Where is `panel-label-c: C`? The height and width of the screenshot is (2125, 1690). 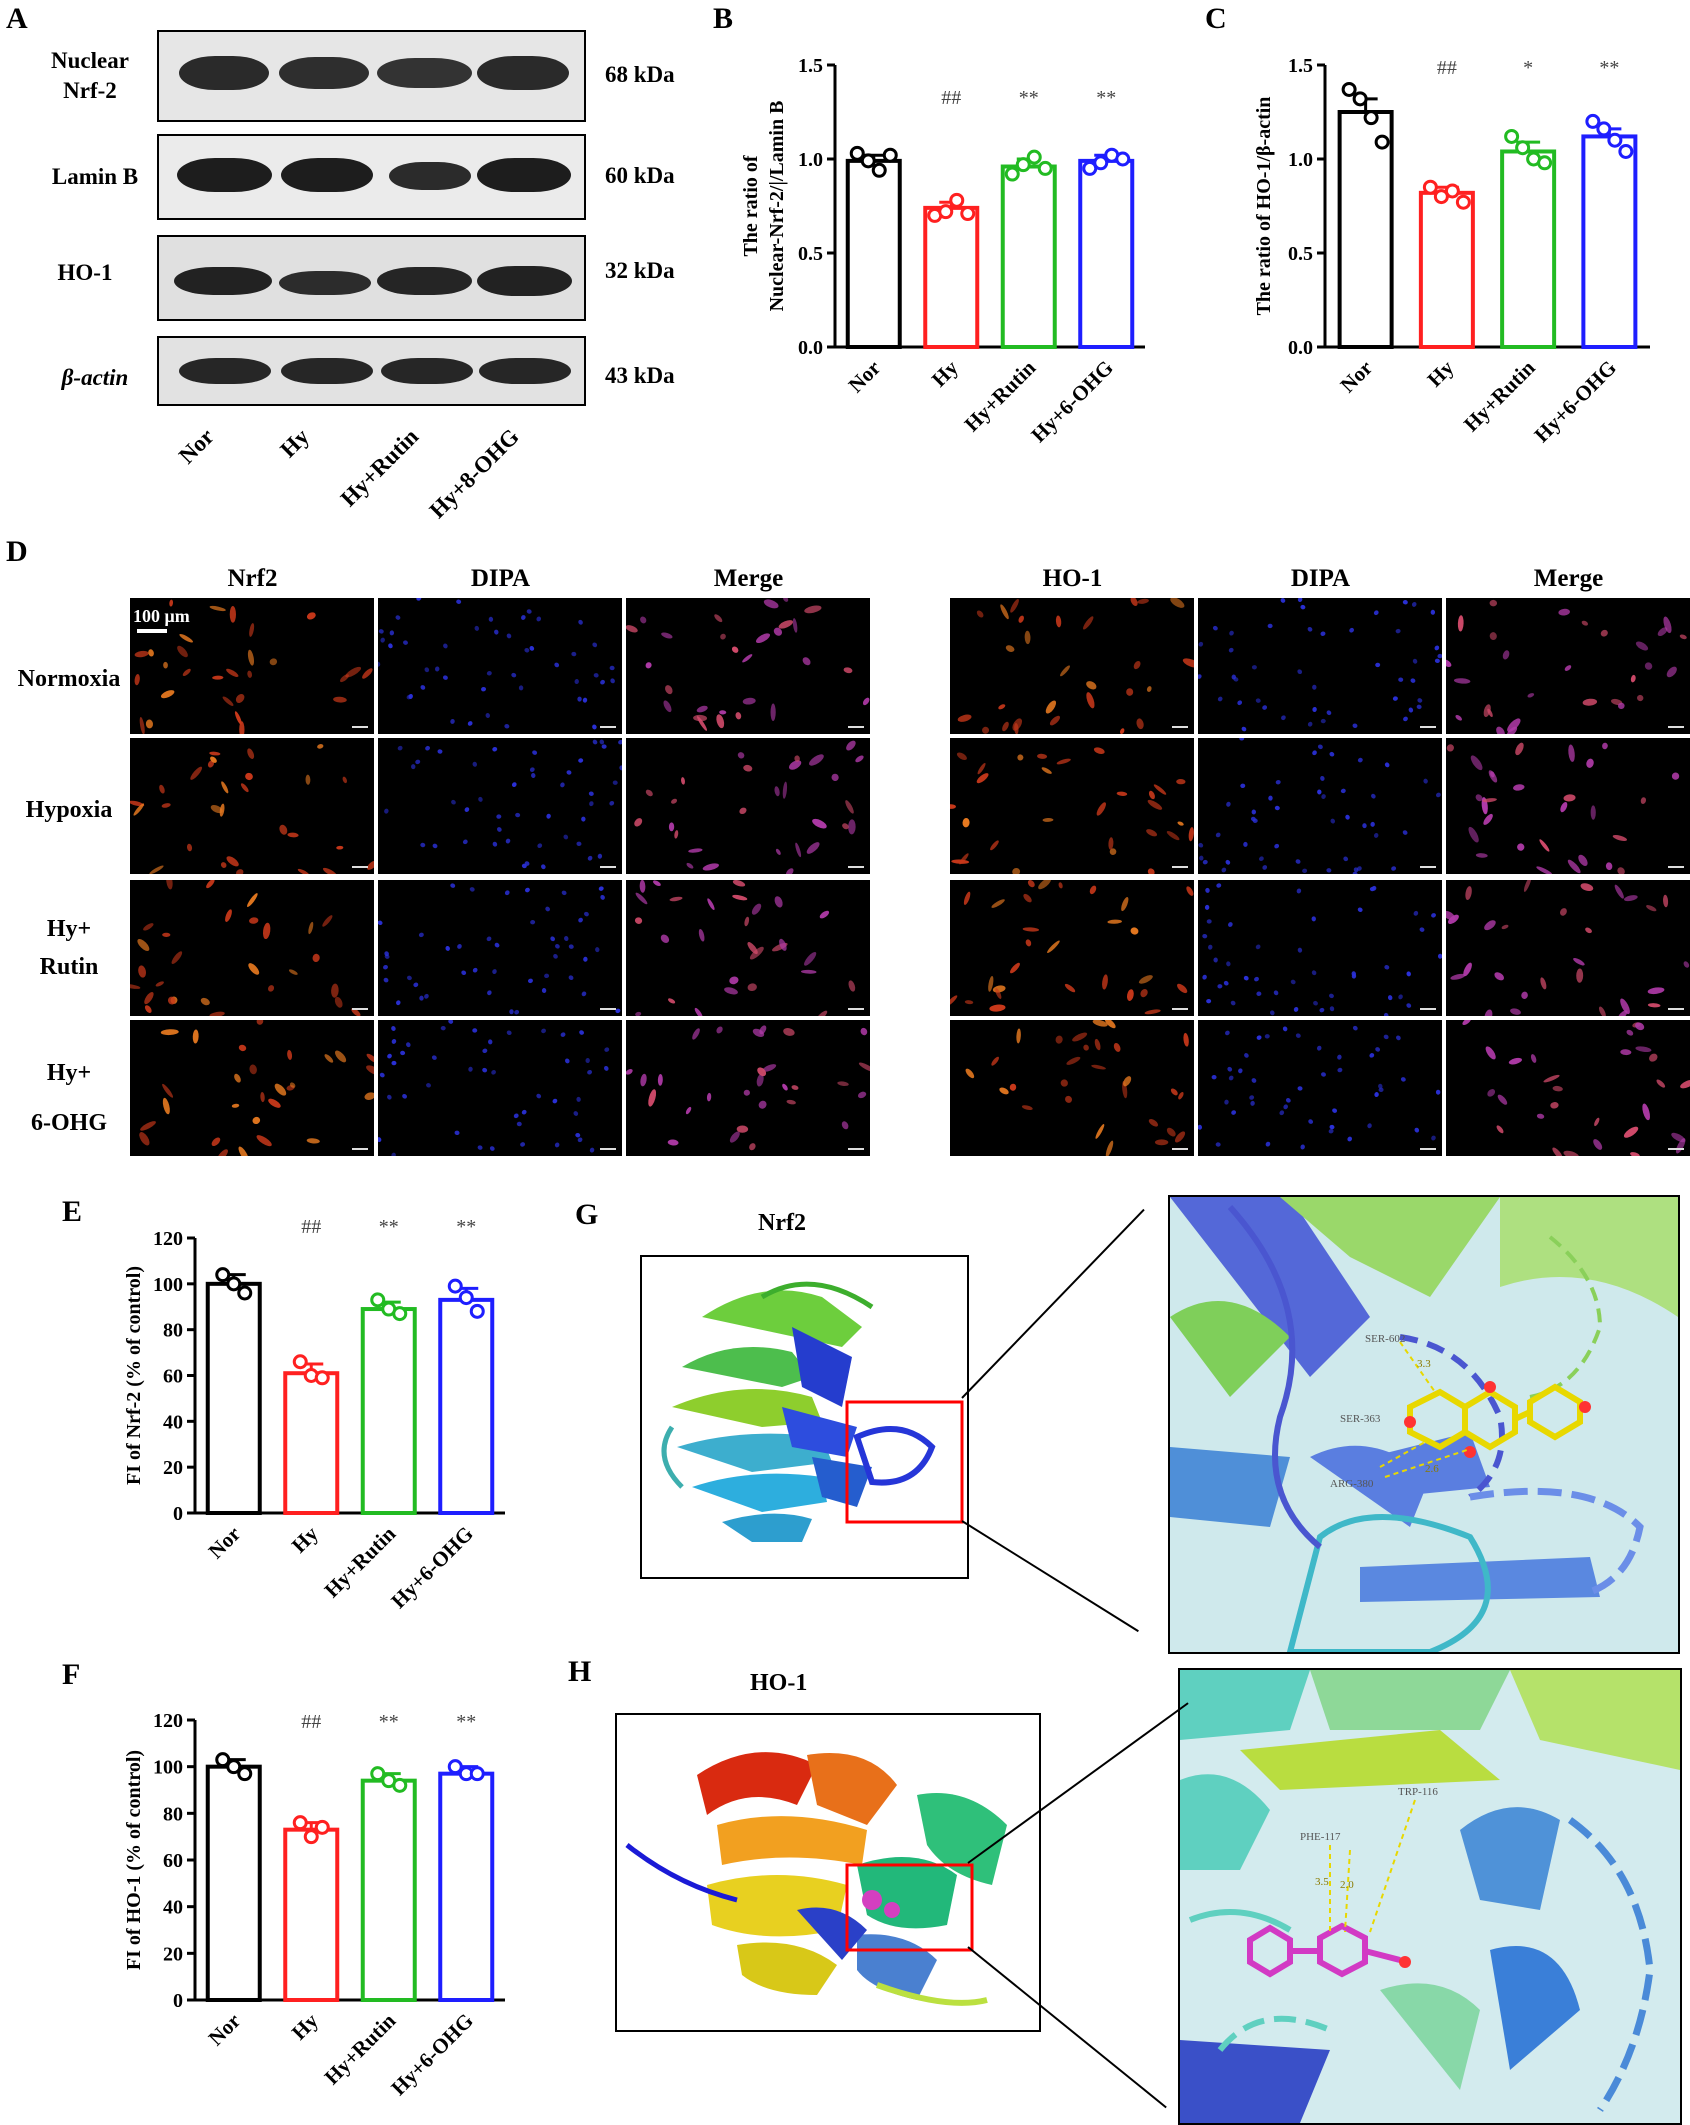
panel-label-c: C is located at coordinates (1216, 18).